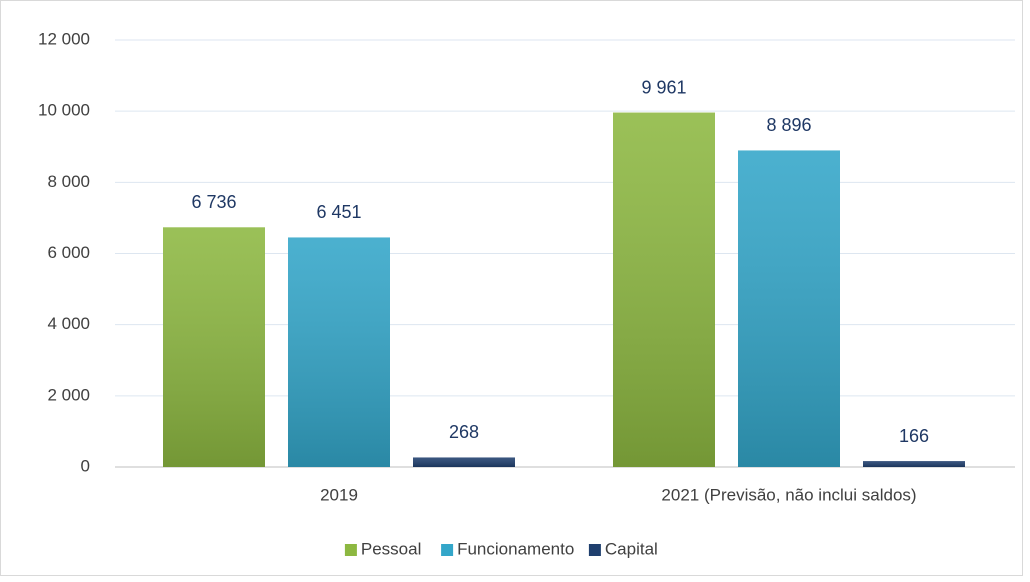 The image size is (1030, 582). Describe the element at coordinates (788, 125) in the screenshot. I see `value-label: 8 896` at that location.